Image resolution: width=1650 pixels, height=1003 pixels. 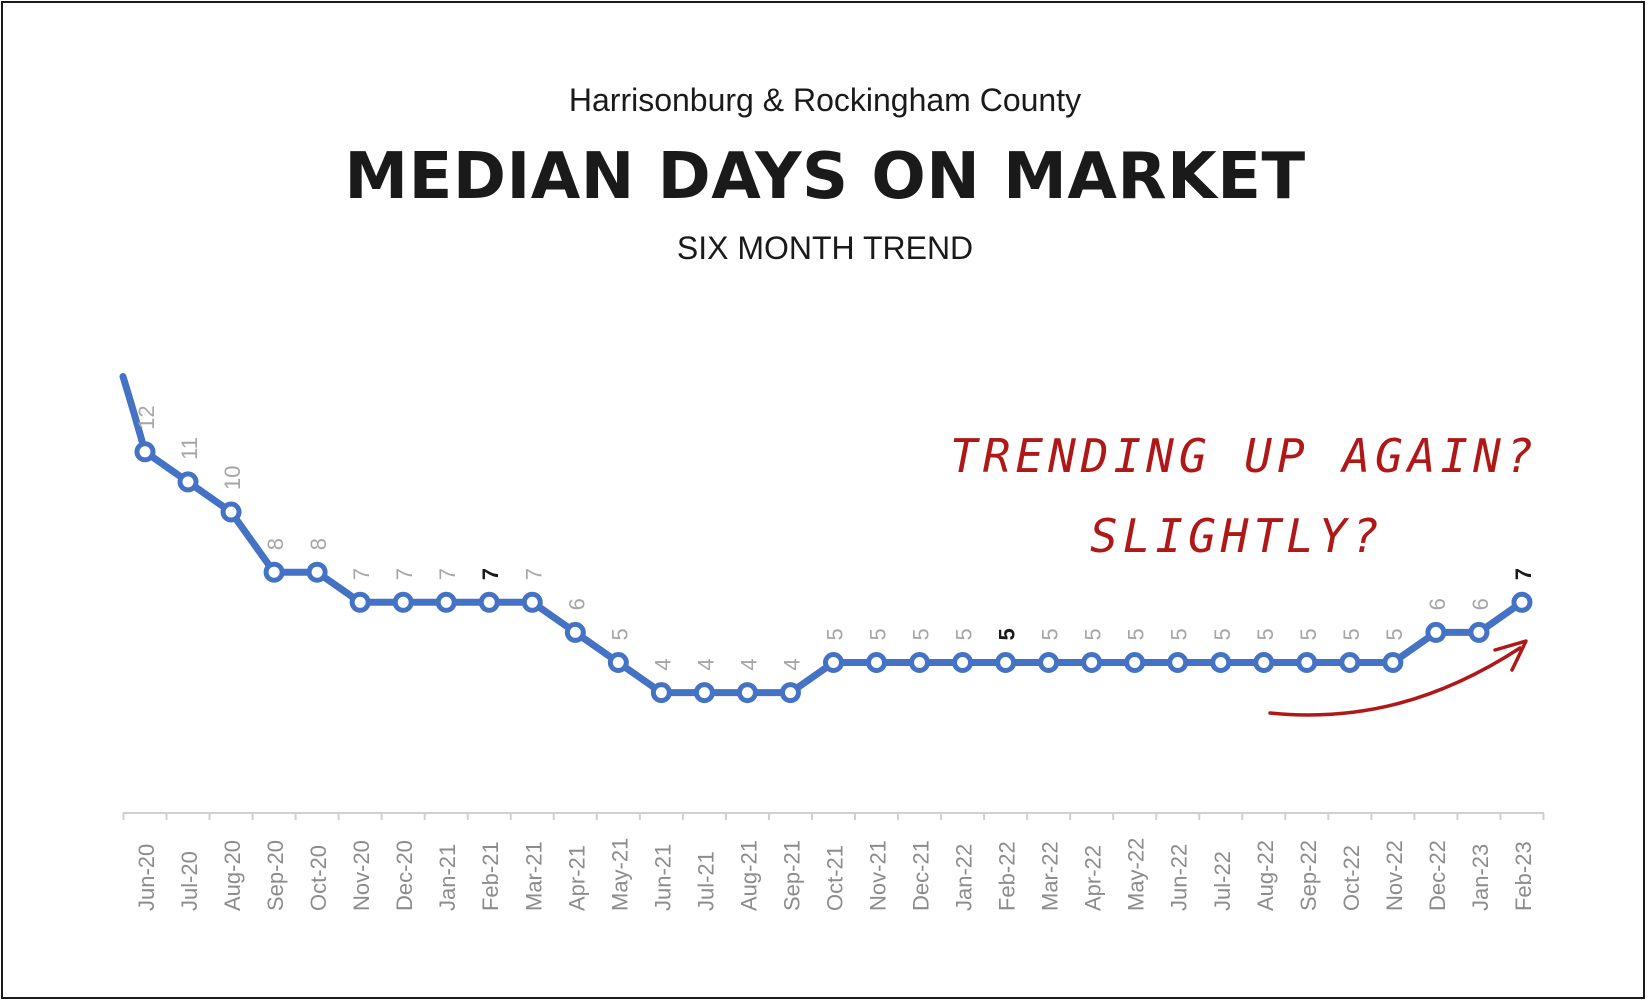 I want to click on x-tick-label: Jul-22, so click(x=1222, y=881).